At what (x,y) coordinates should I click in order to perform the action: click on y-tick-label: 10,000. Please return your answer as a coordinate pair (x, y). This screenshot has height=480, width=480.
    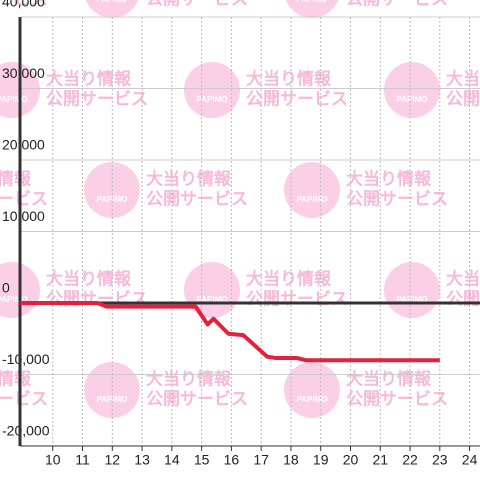
    Looking at the image, I should click on (23, 216).